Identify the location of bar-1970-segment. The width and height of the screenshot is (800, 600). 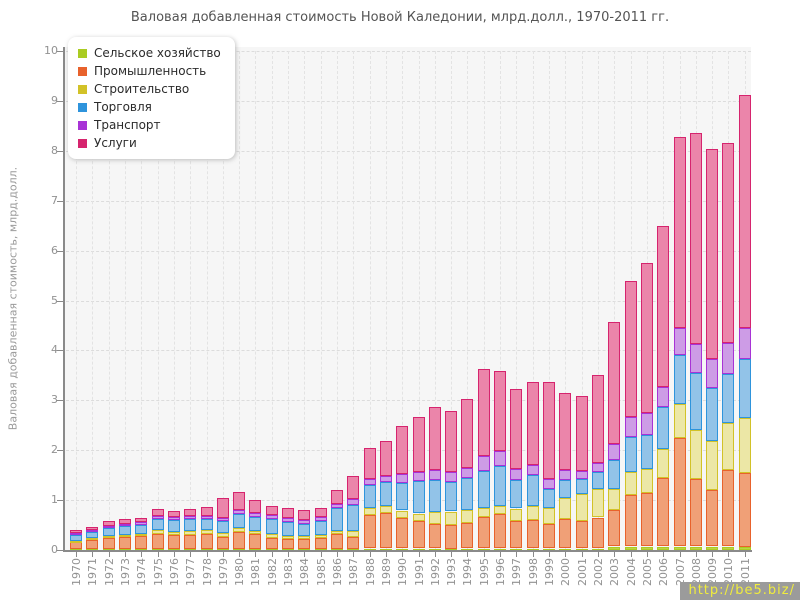
(76, 537).